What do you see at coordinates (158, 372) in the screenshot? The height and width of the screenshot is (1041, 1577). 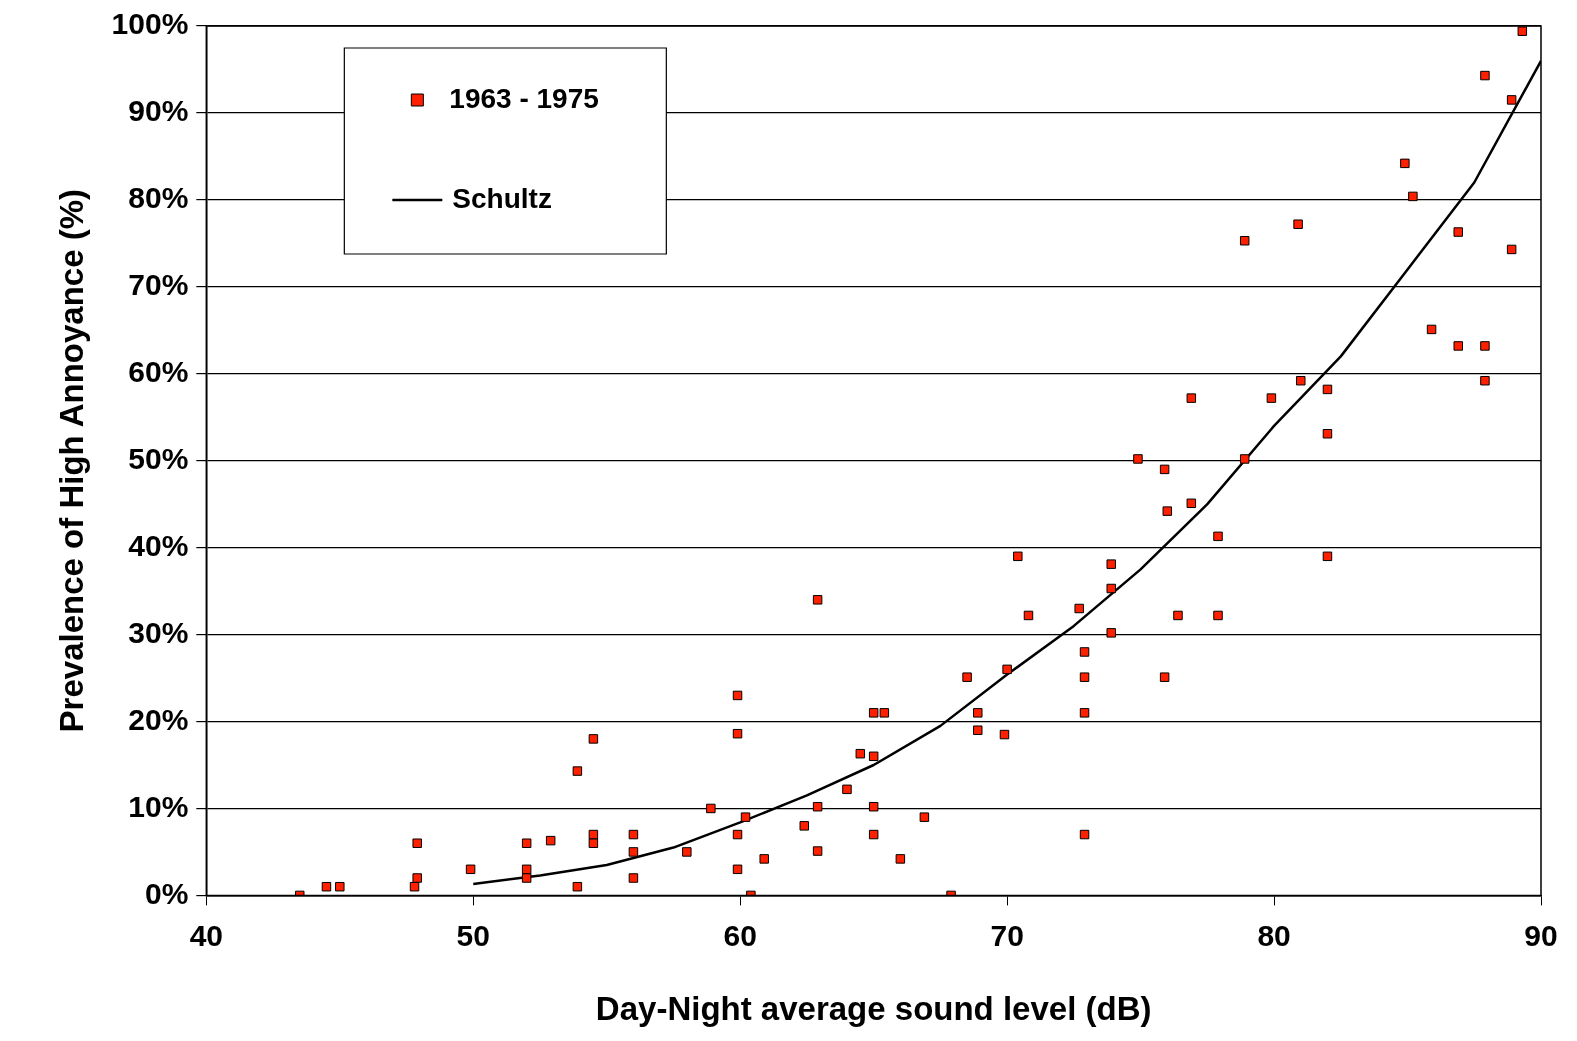 I see `y-tick-label: 60%` at bounding box center [158, 372].